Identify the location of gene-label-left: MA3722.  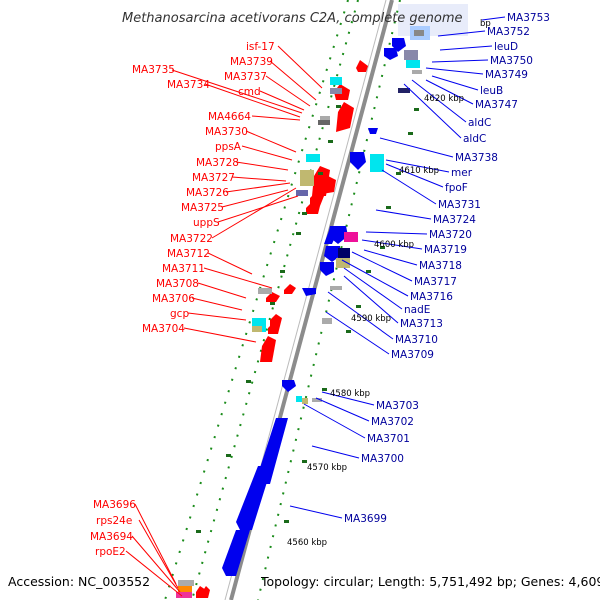
(191, 239).